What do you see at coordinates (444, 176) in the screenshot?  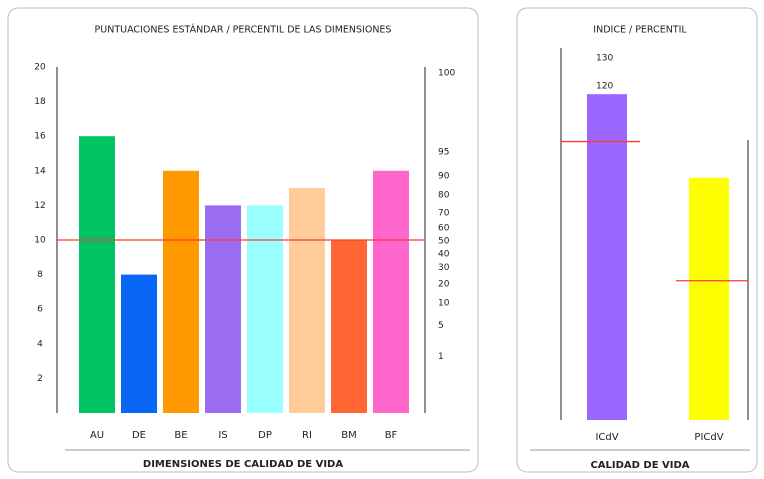 I see `y2-tick-label: 90` at bounding box center [444, 176].